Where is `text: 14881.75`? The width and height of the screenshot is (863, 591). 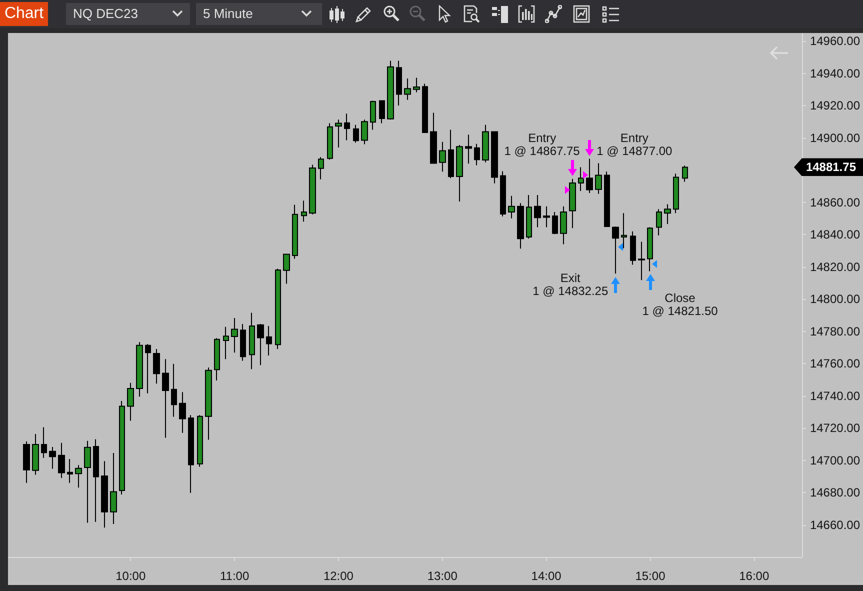 text: 14881.75 is located at coordinates (828, 167).